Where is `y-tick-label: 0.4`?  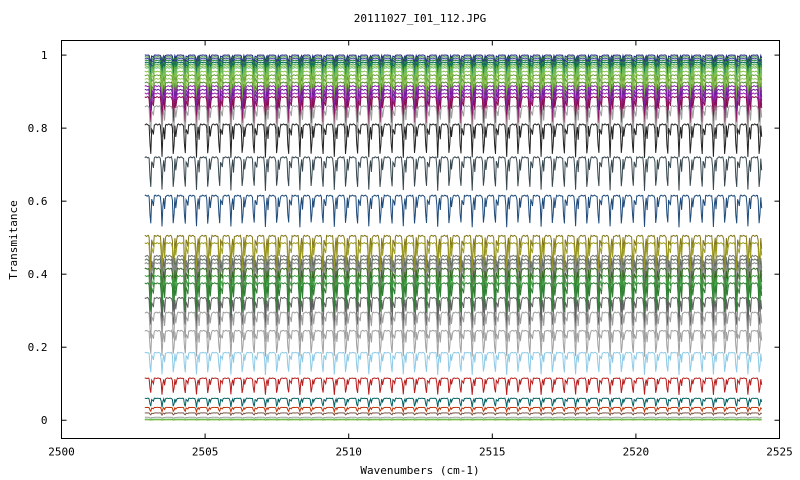 y-tick-label: 0.4 is located at coordinates (38, 274).